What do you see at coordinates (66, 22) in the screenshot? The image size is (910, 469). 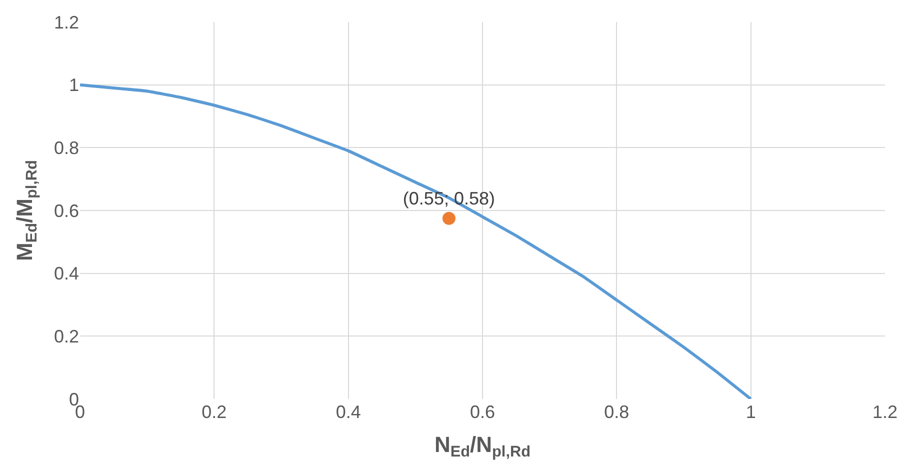 I see `y-tick-label: 1.2` at bounding box center [66, 22].